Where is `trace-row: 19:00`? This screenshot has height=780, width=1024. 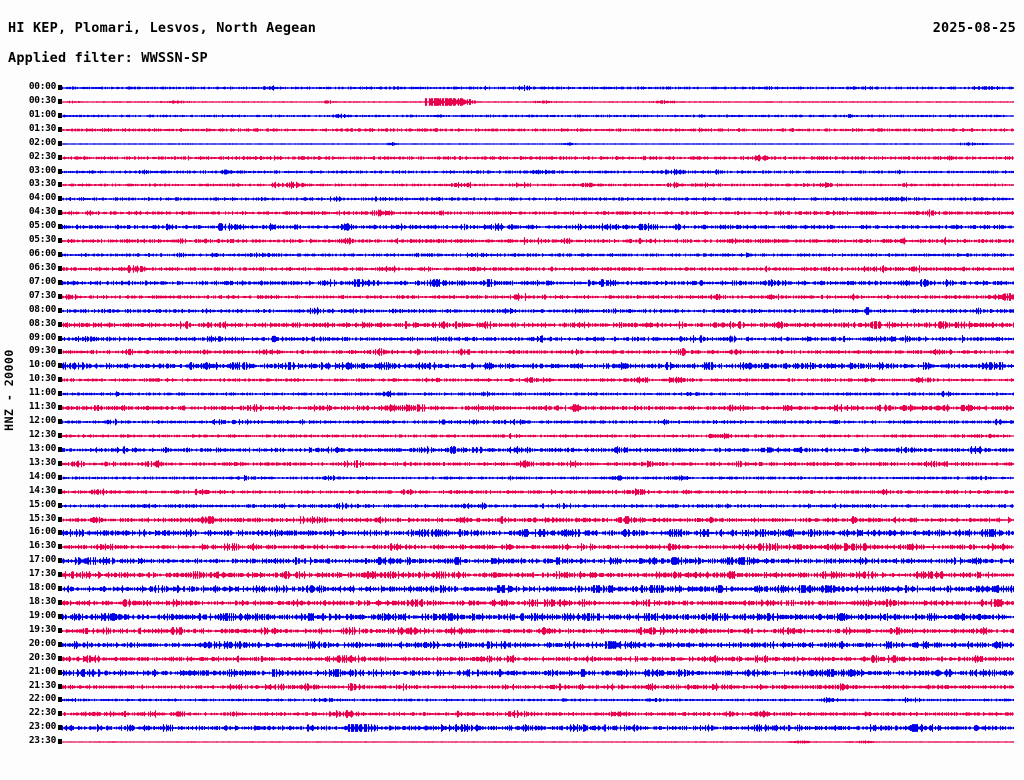
trace-row: 19:00 is located at coordinates (512, 617).